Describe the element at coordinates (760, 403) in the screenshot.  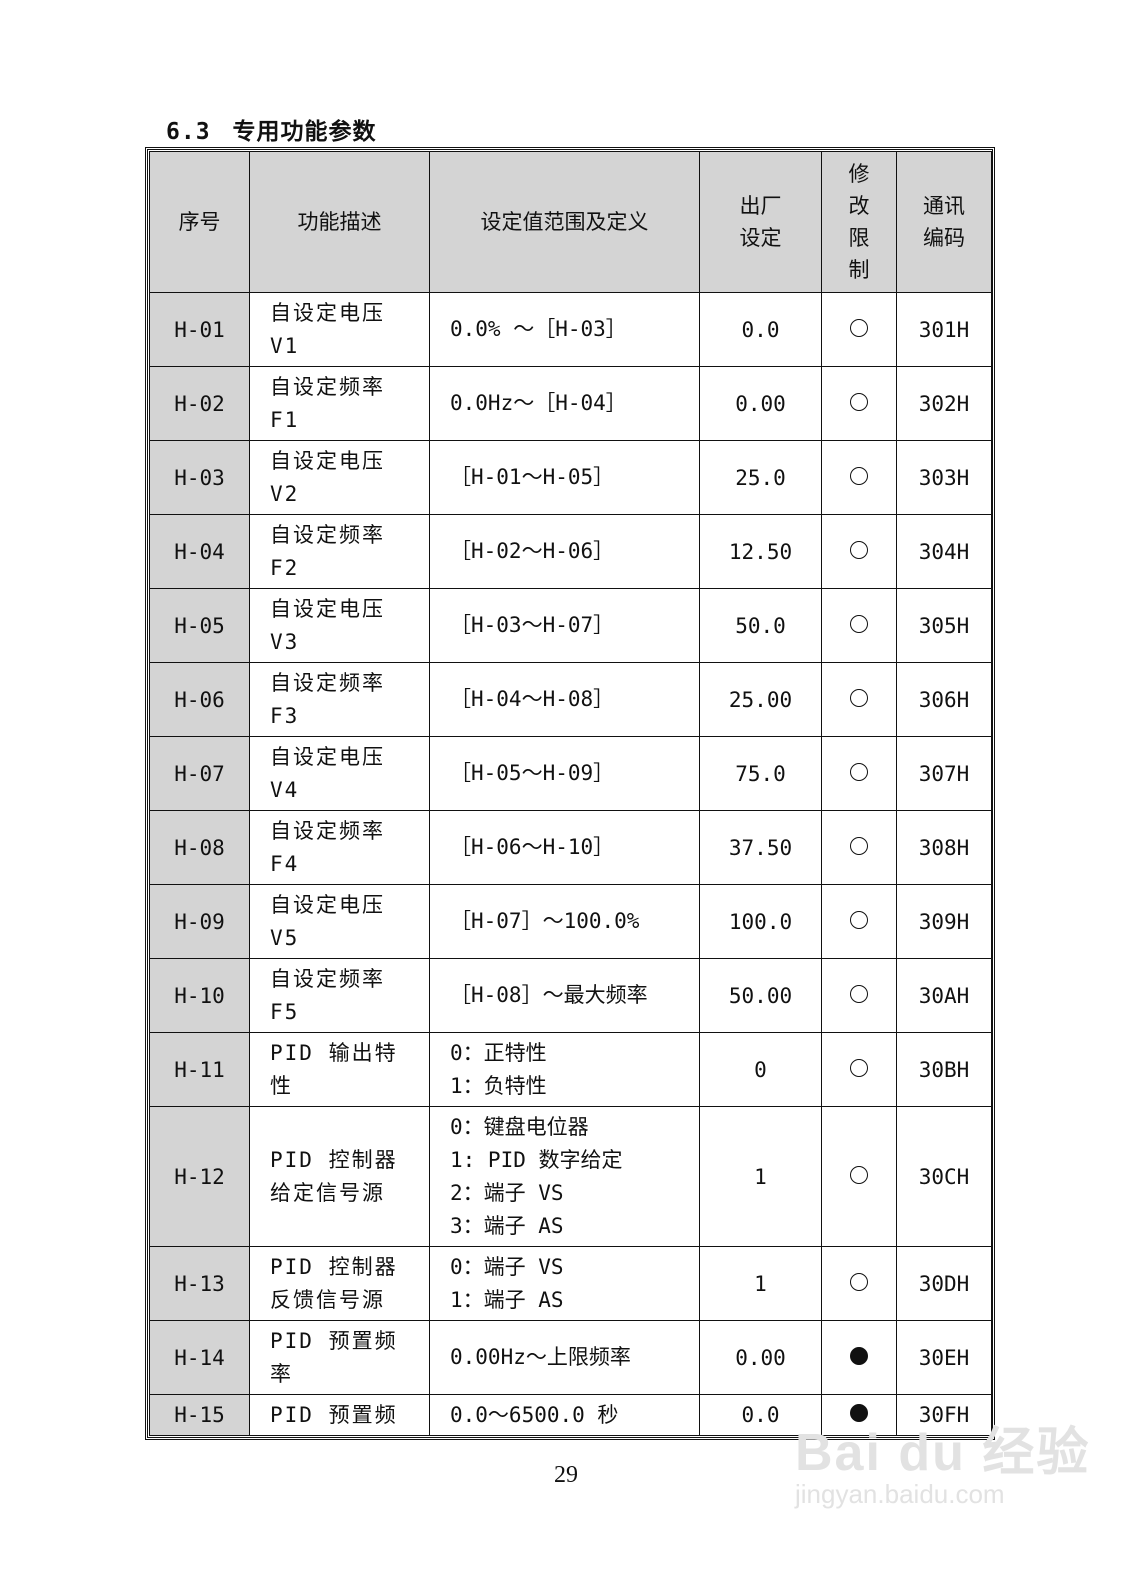
I see `param-default: 0.00` at that location.